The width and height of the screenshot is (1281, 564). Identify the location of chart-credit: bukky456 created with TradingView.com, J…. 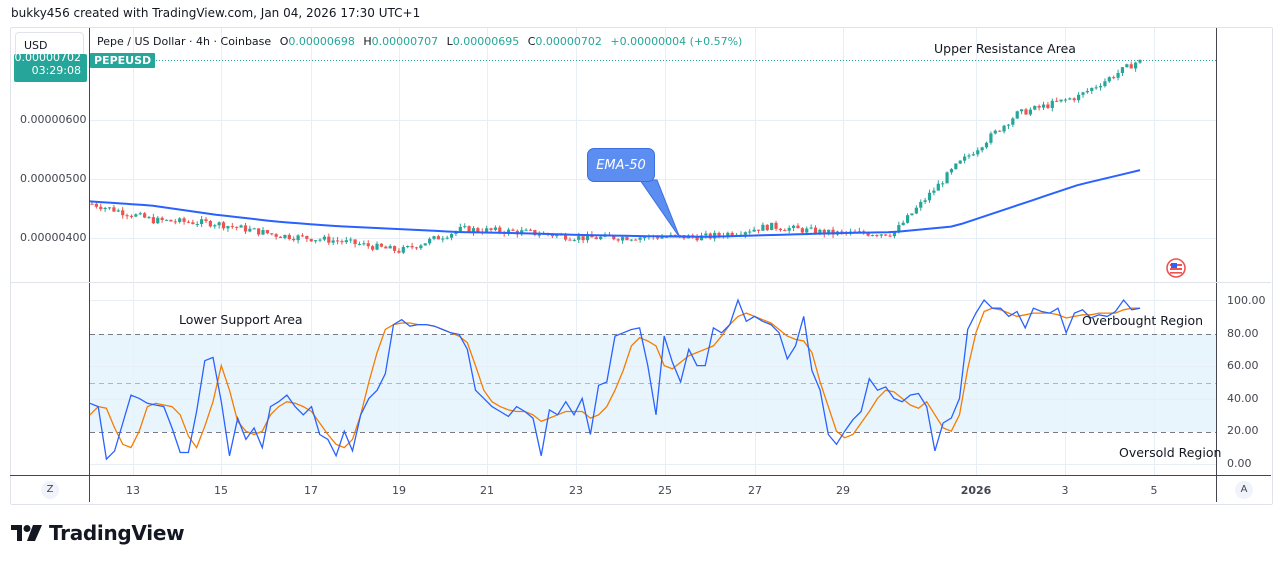
(216, 13).